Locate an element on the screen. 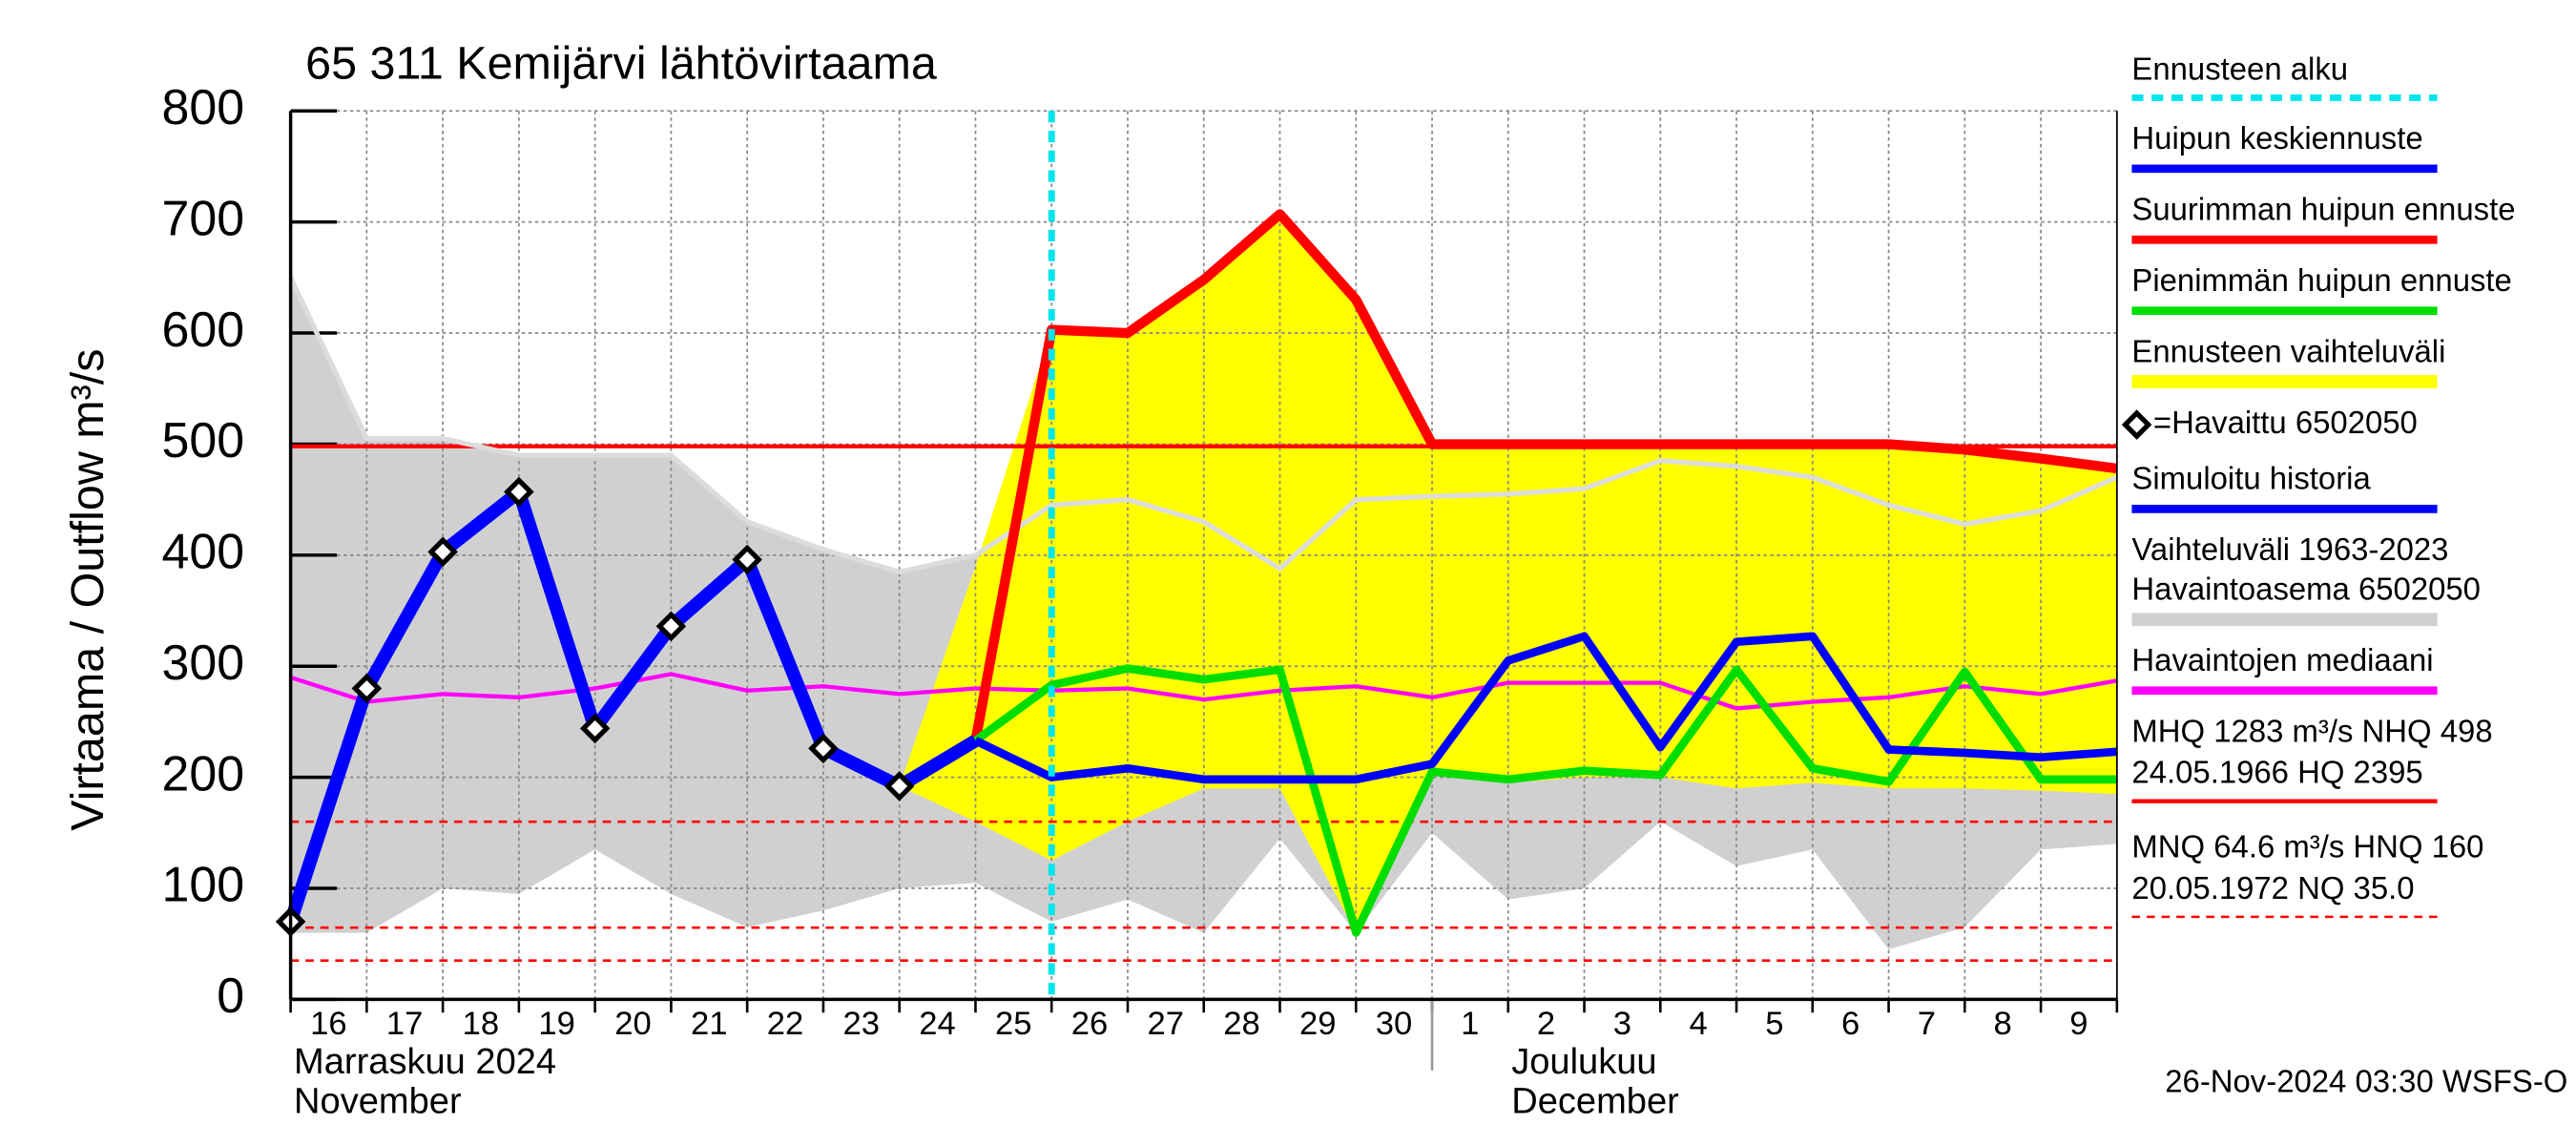  x-tick-label: 18 is located at coordinates (481, 1024).